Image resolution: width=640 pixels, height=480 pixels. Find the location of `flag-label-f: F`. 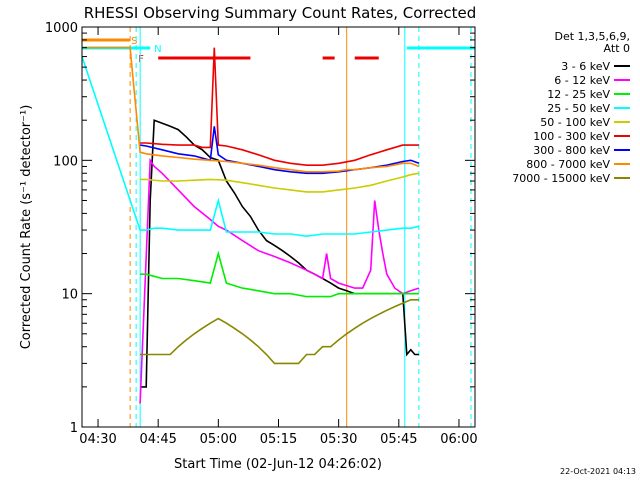

flag-label-f: F is located at coordinates (141, 59).